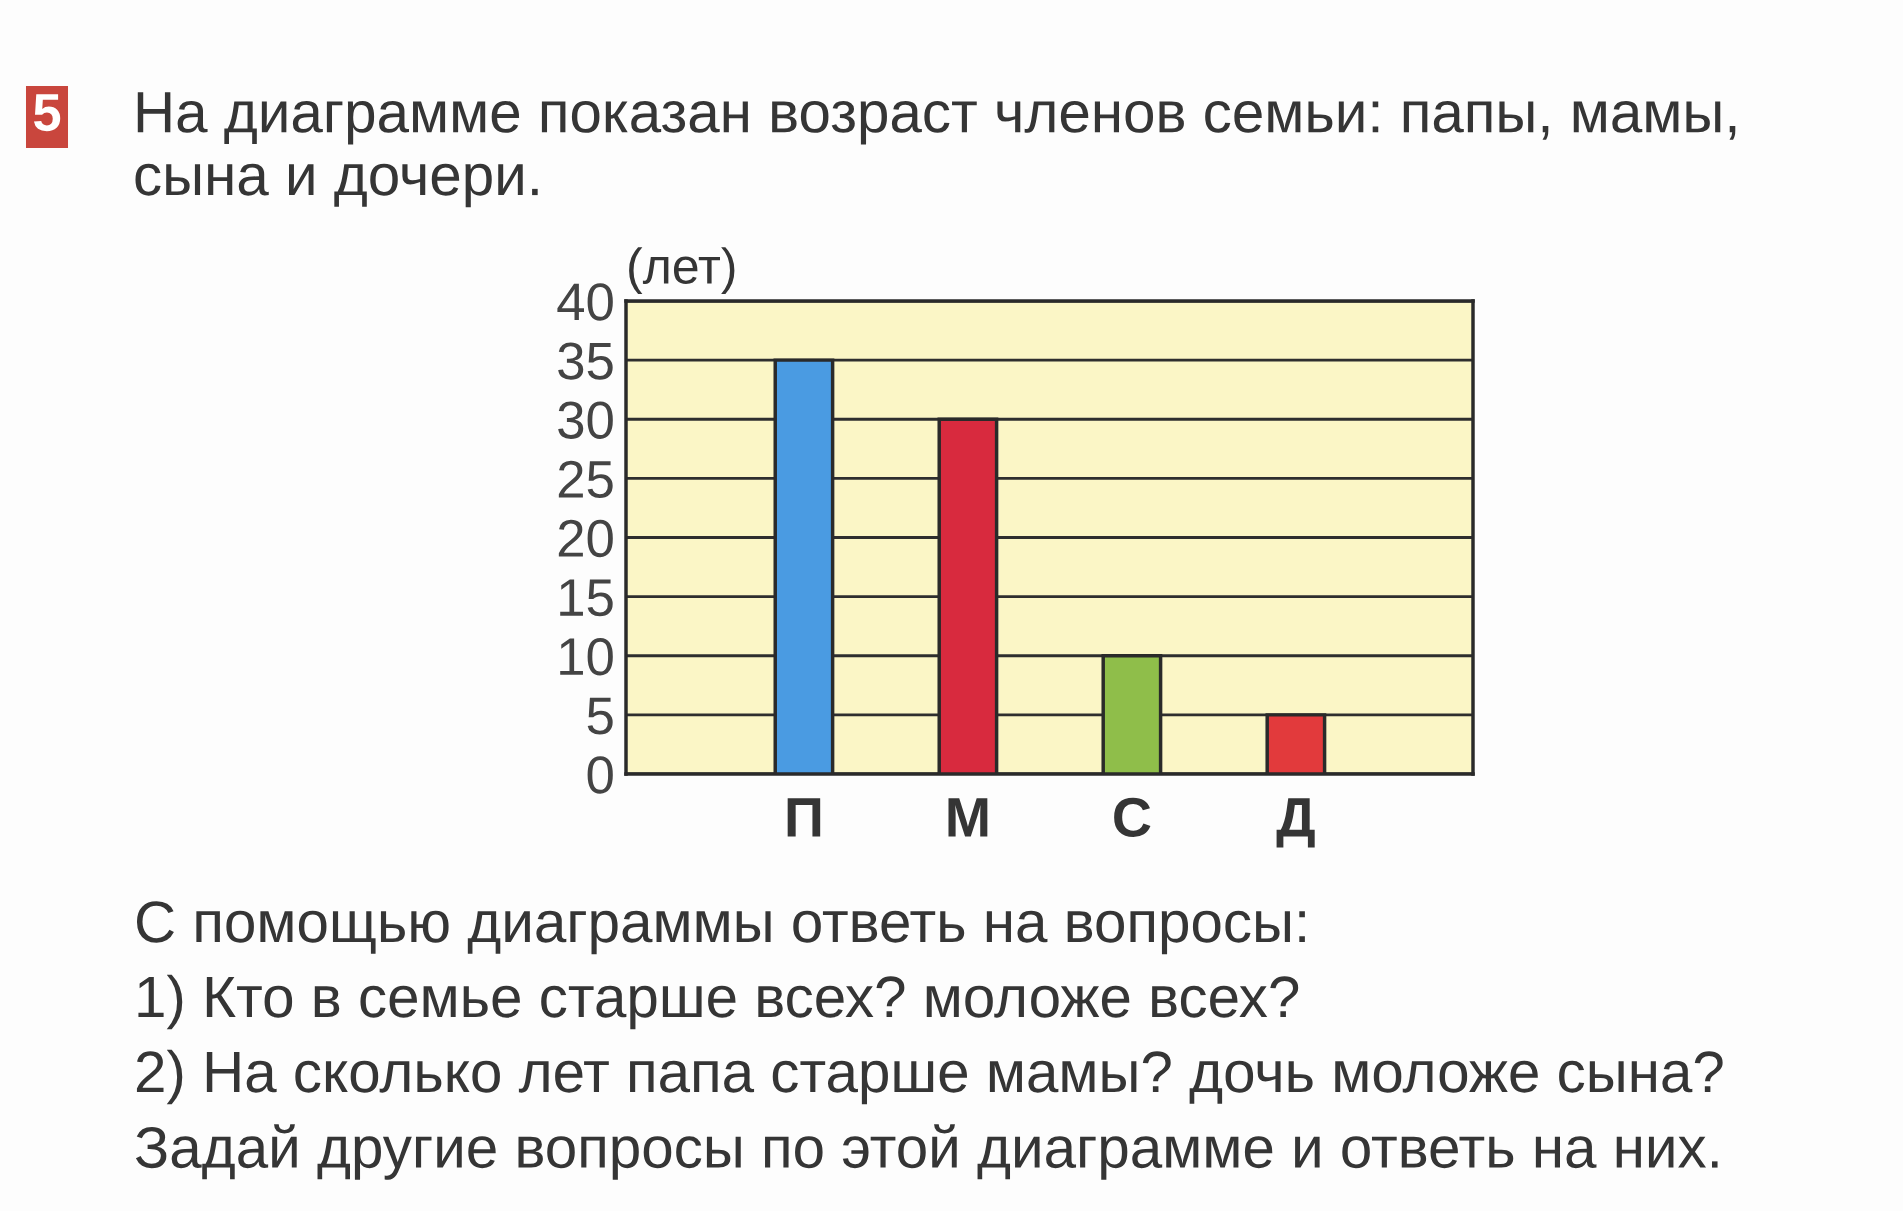  I want to click on x-tick-label: С, so click(1132, 817).